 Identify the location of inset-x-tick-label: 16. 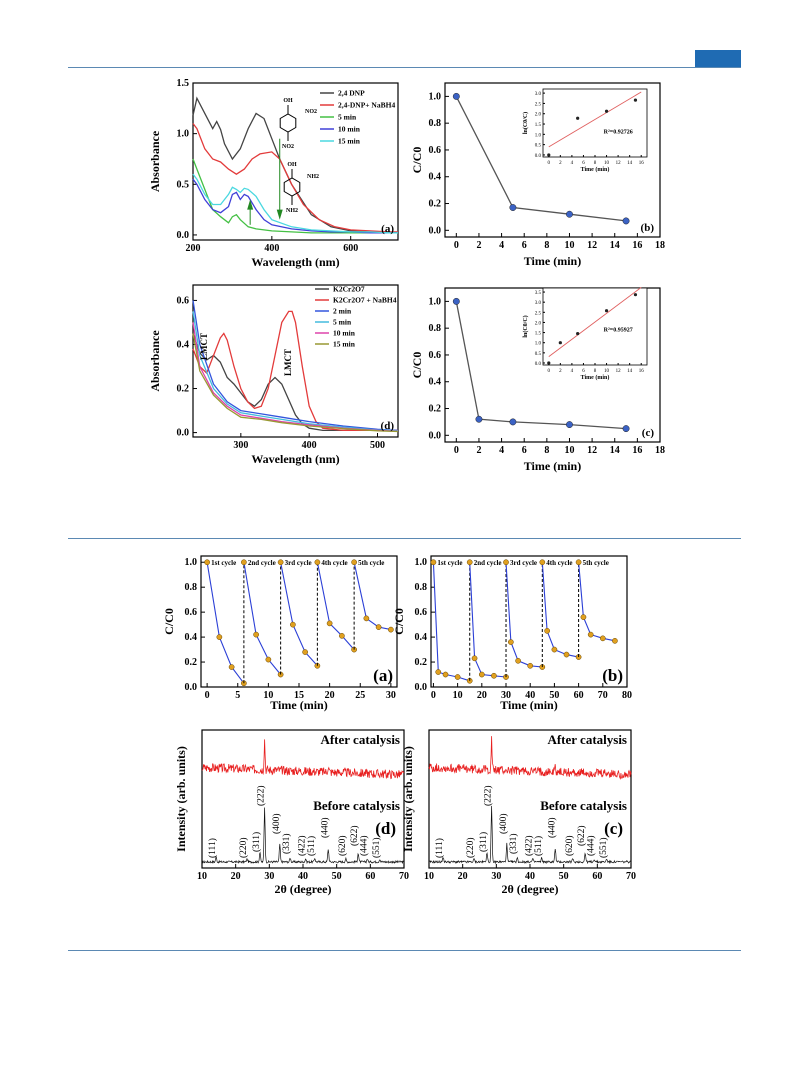
(642, 163).